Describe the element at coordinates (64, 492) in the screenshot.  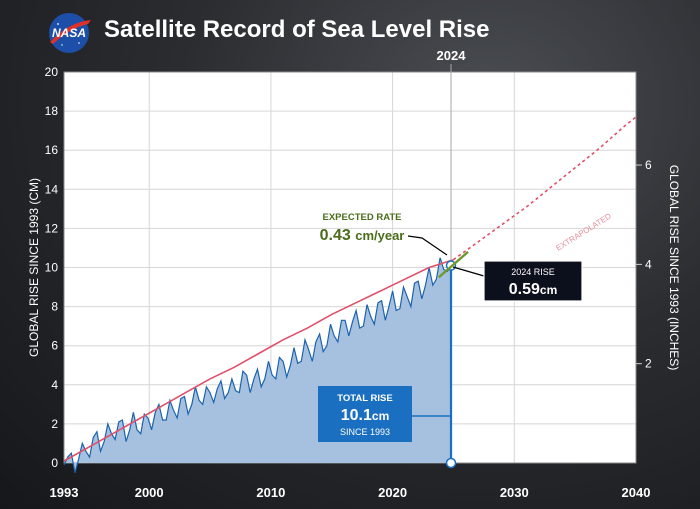
I see `x-tick-label: 1993` at that location.